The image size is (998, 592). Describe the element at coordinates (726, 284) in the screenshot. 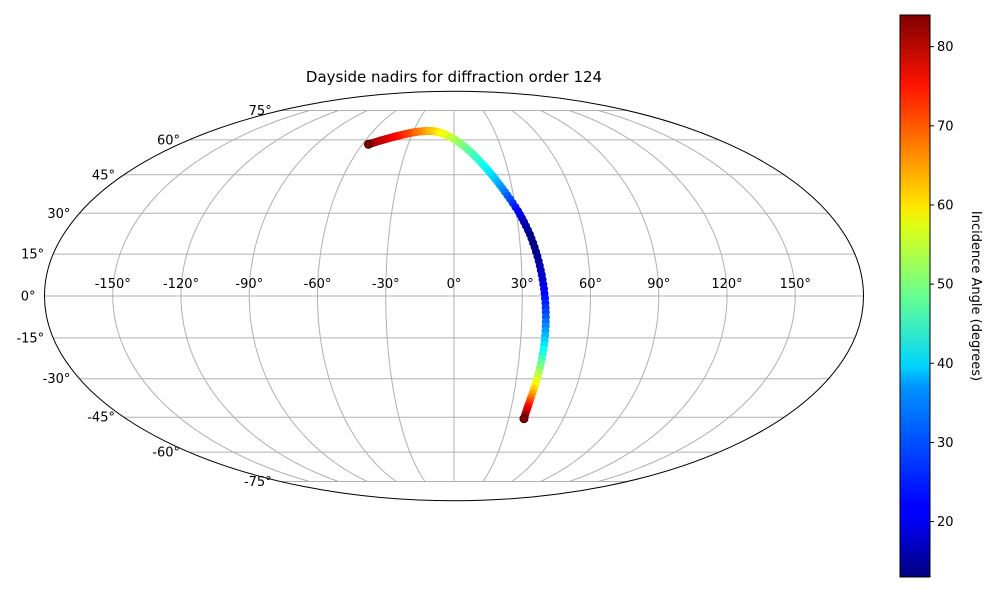

I see `longitude-tick-label: 120°` at that location.